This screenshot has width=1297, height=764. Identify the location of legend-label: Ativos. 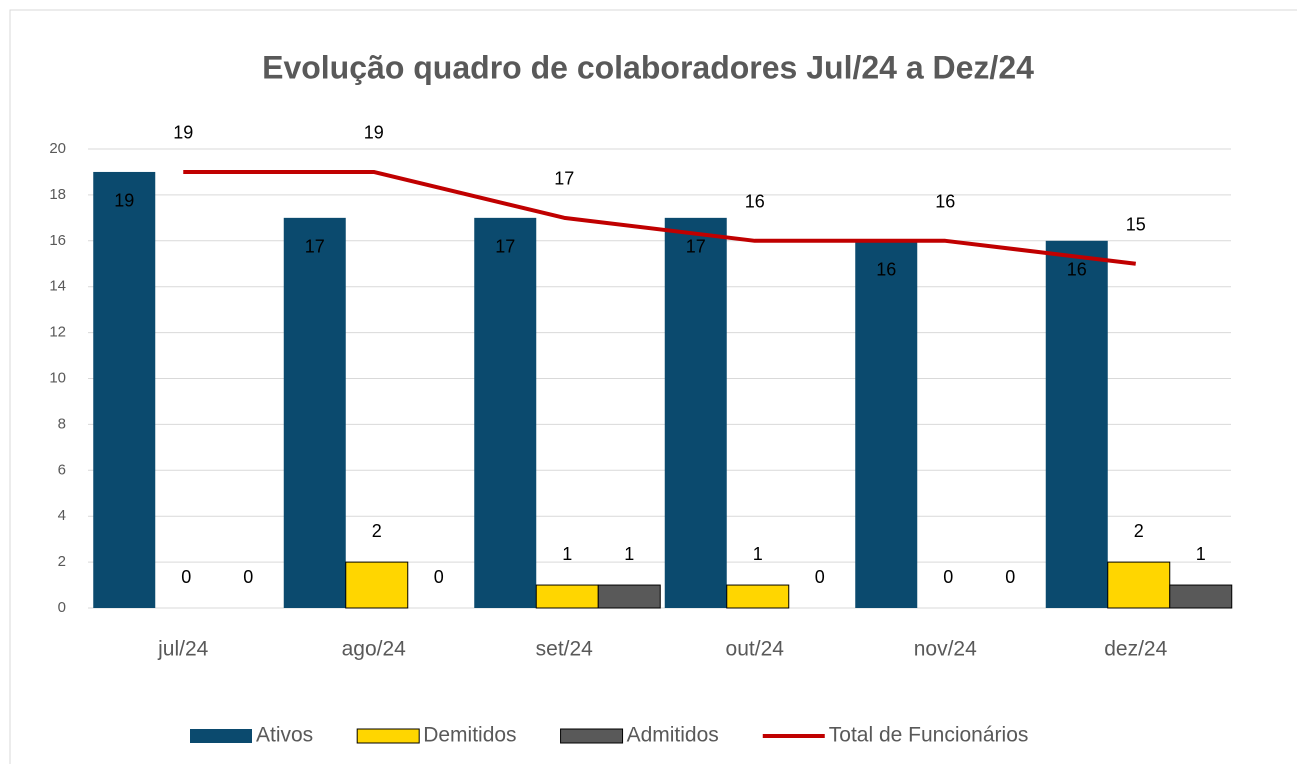
(284, 735).